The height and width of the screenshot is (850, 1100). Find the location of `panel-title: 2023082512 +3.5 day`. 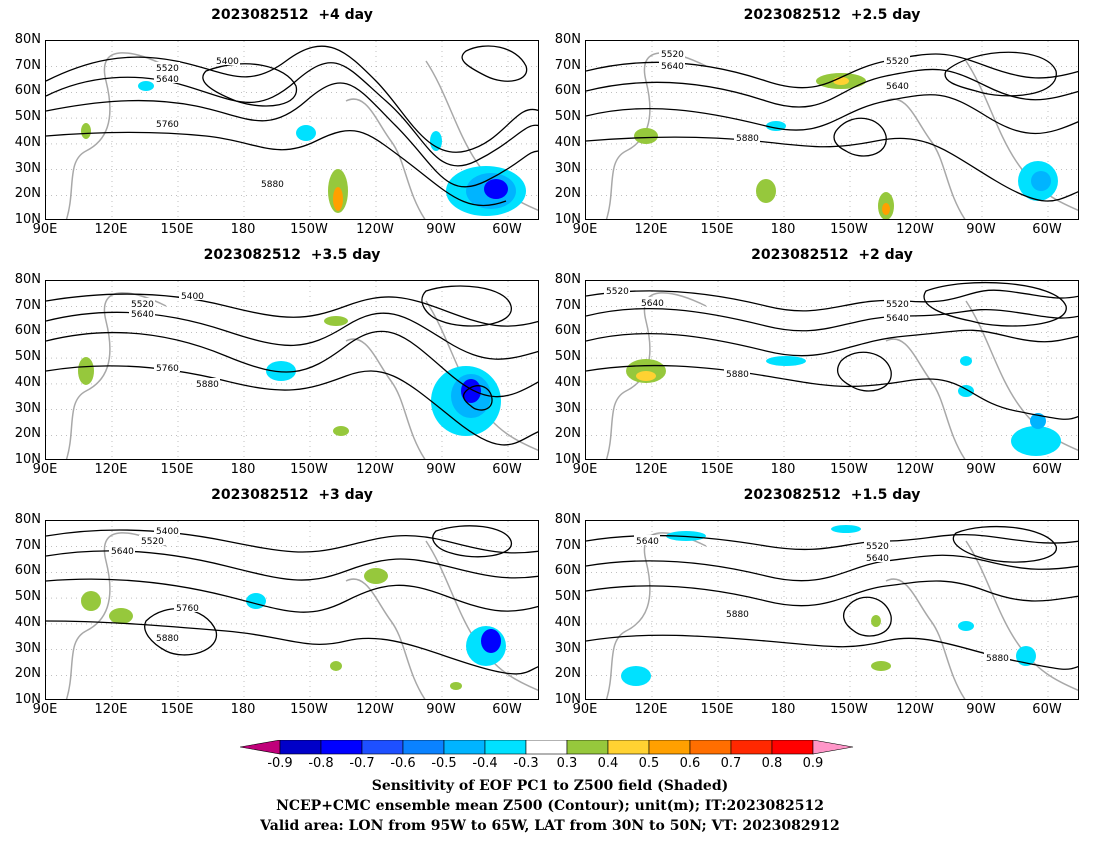

panel-title: 2023082512 +3.5 day is located at coordinates (292, 255).